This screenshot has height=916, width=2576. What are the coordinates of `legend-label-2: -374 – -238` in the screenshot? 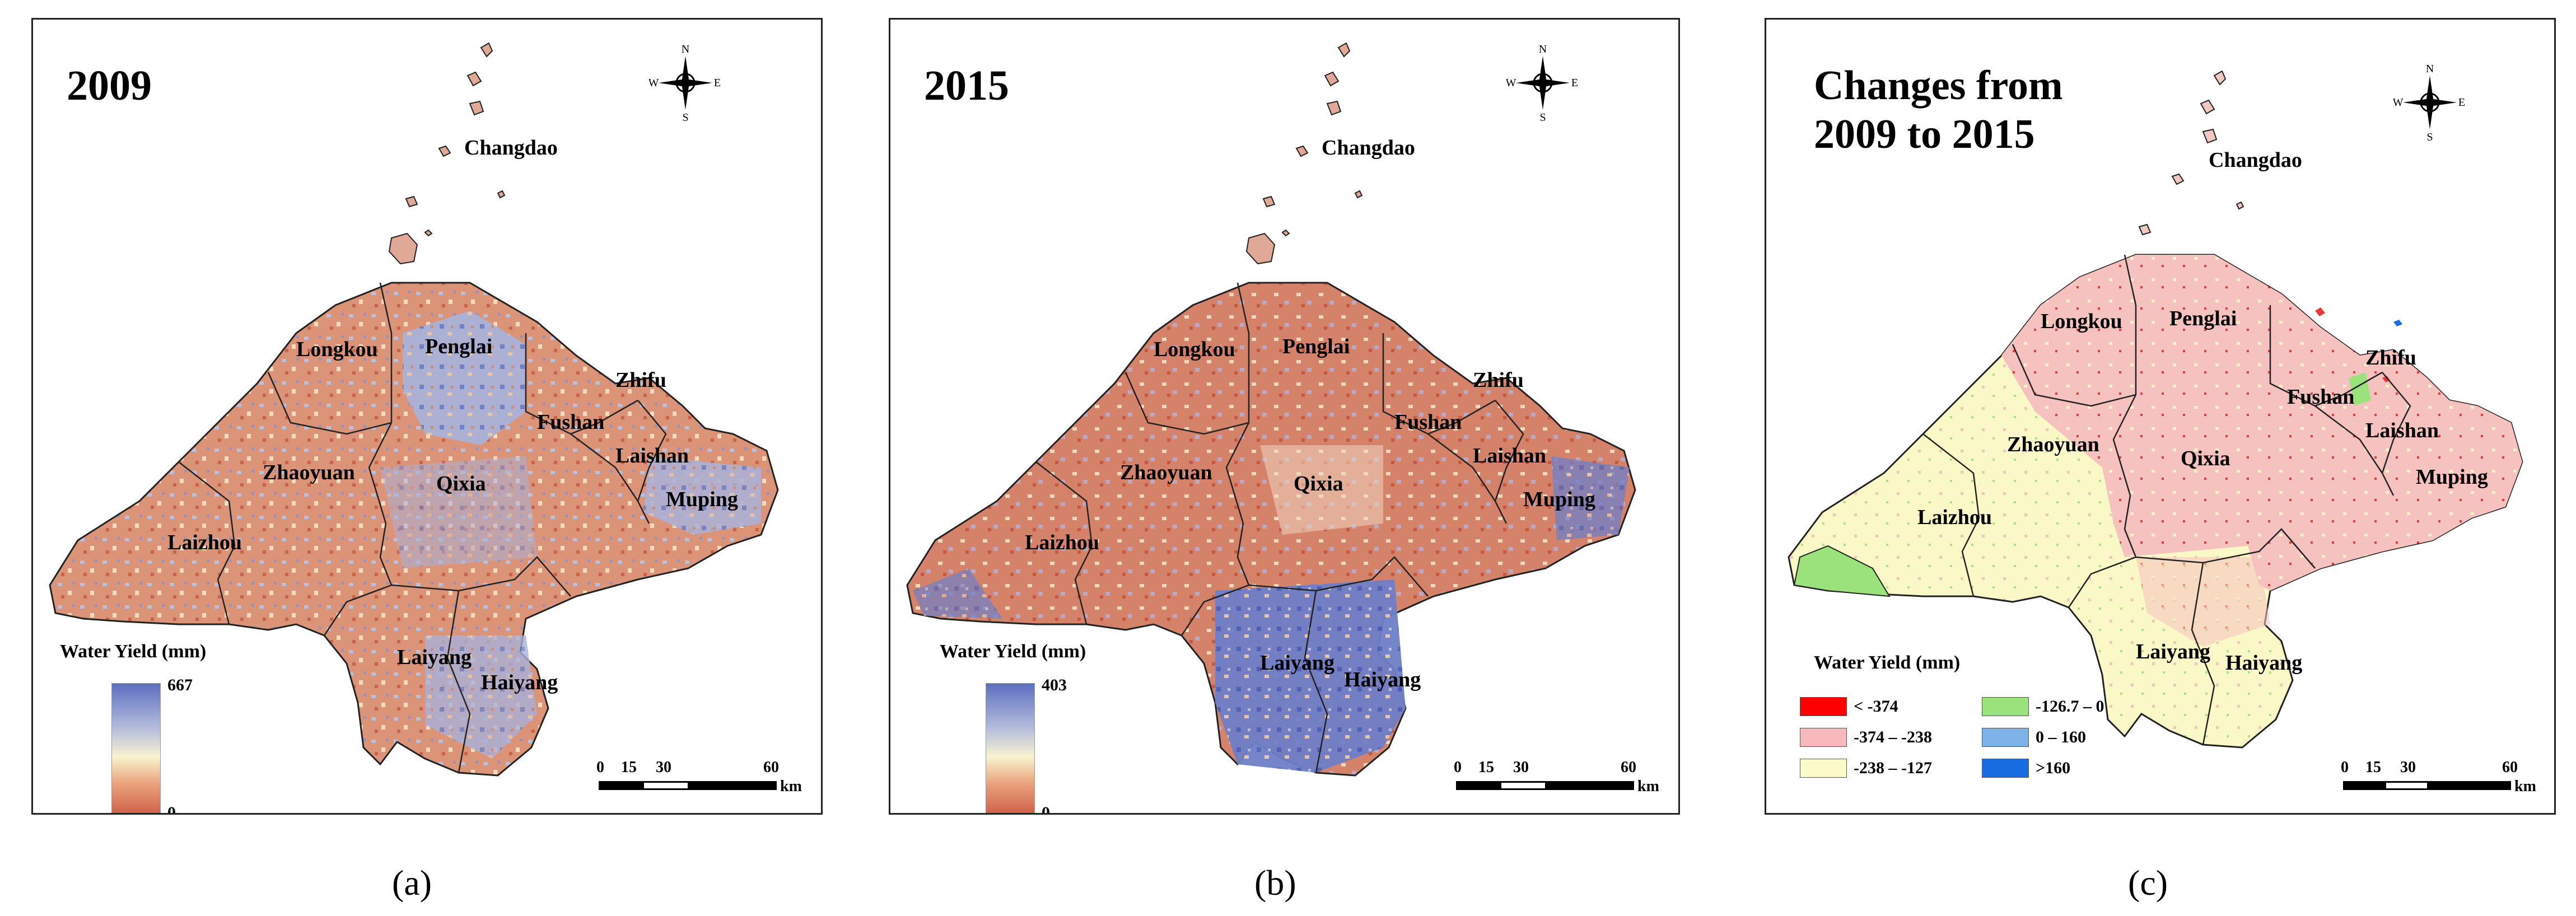 It's located at (1893, 737).